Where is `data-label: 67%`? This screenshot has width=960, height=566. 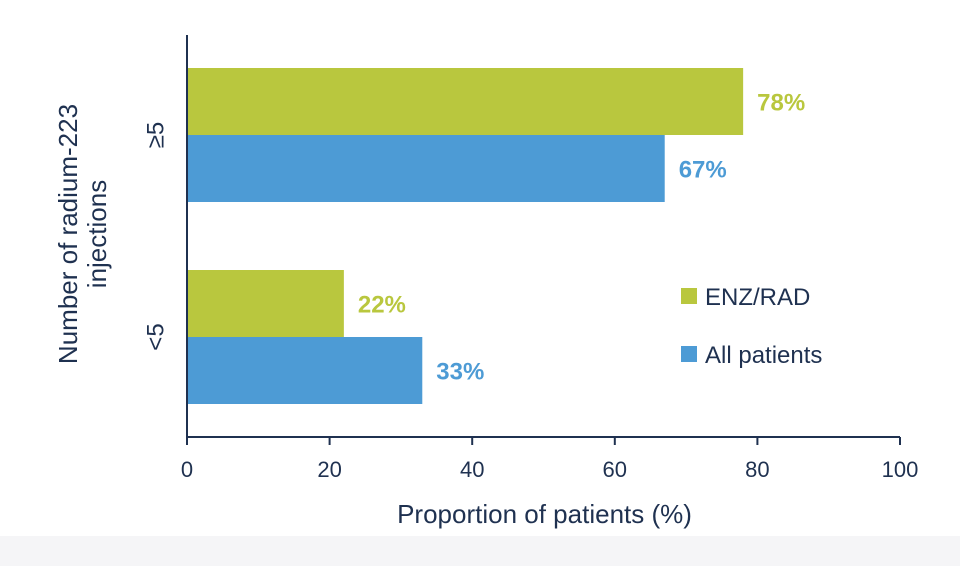
data-label: 67% is located at coordinates (703, 170).